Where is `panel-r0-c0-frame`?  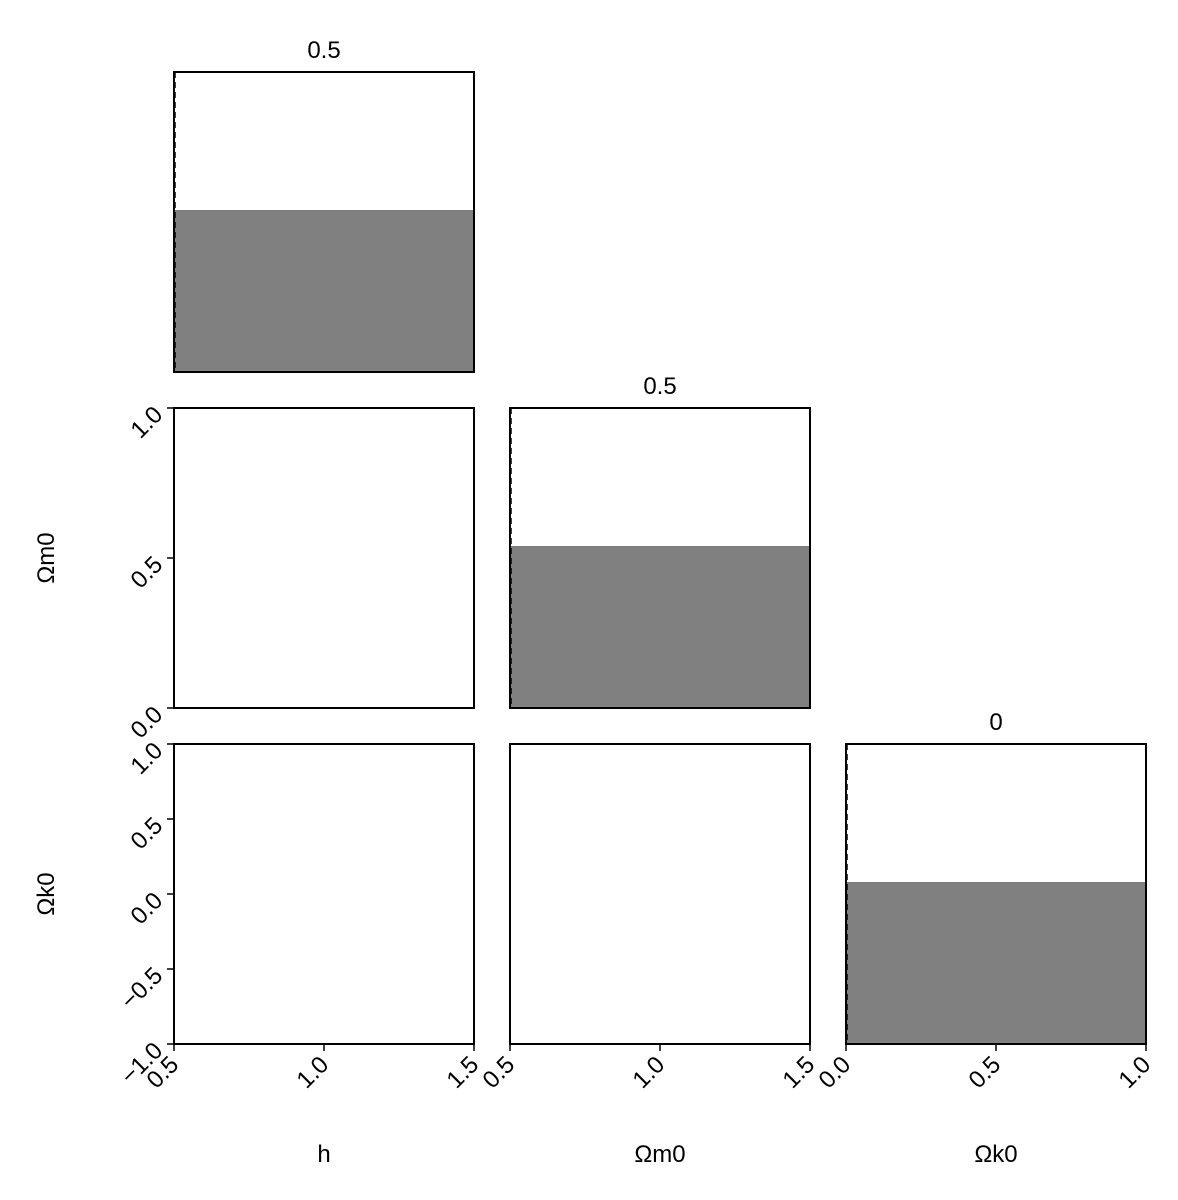 panel-r0-c0-frame is located at coordinates (324, 222).